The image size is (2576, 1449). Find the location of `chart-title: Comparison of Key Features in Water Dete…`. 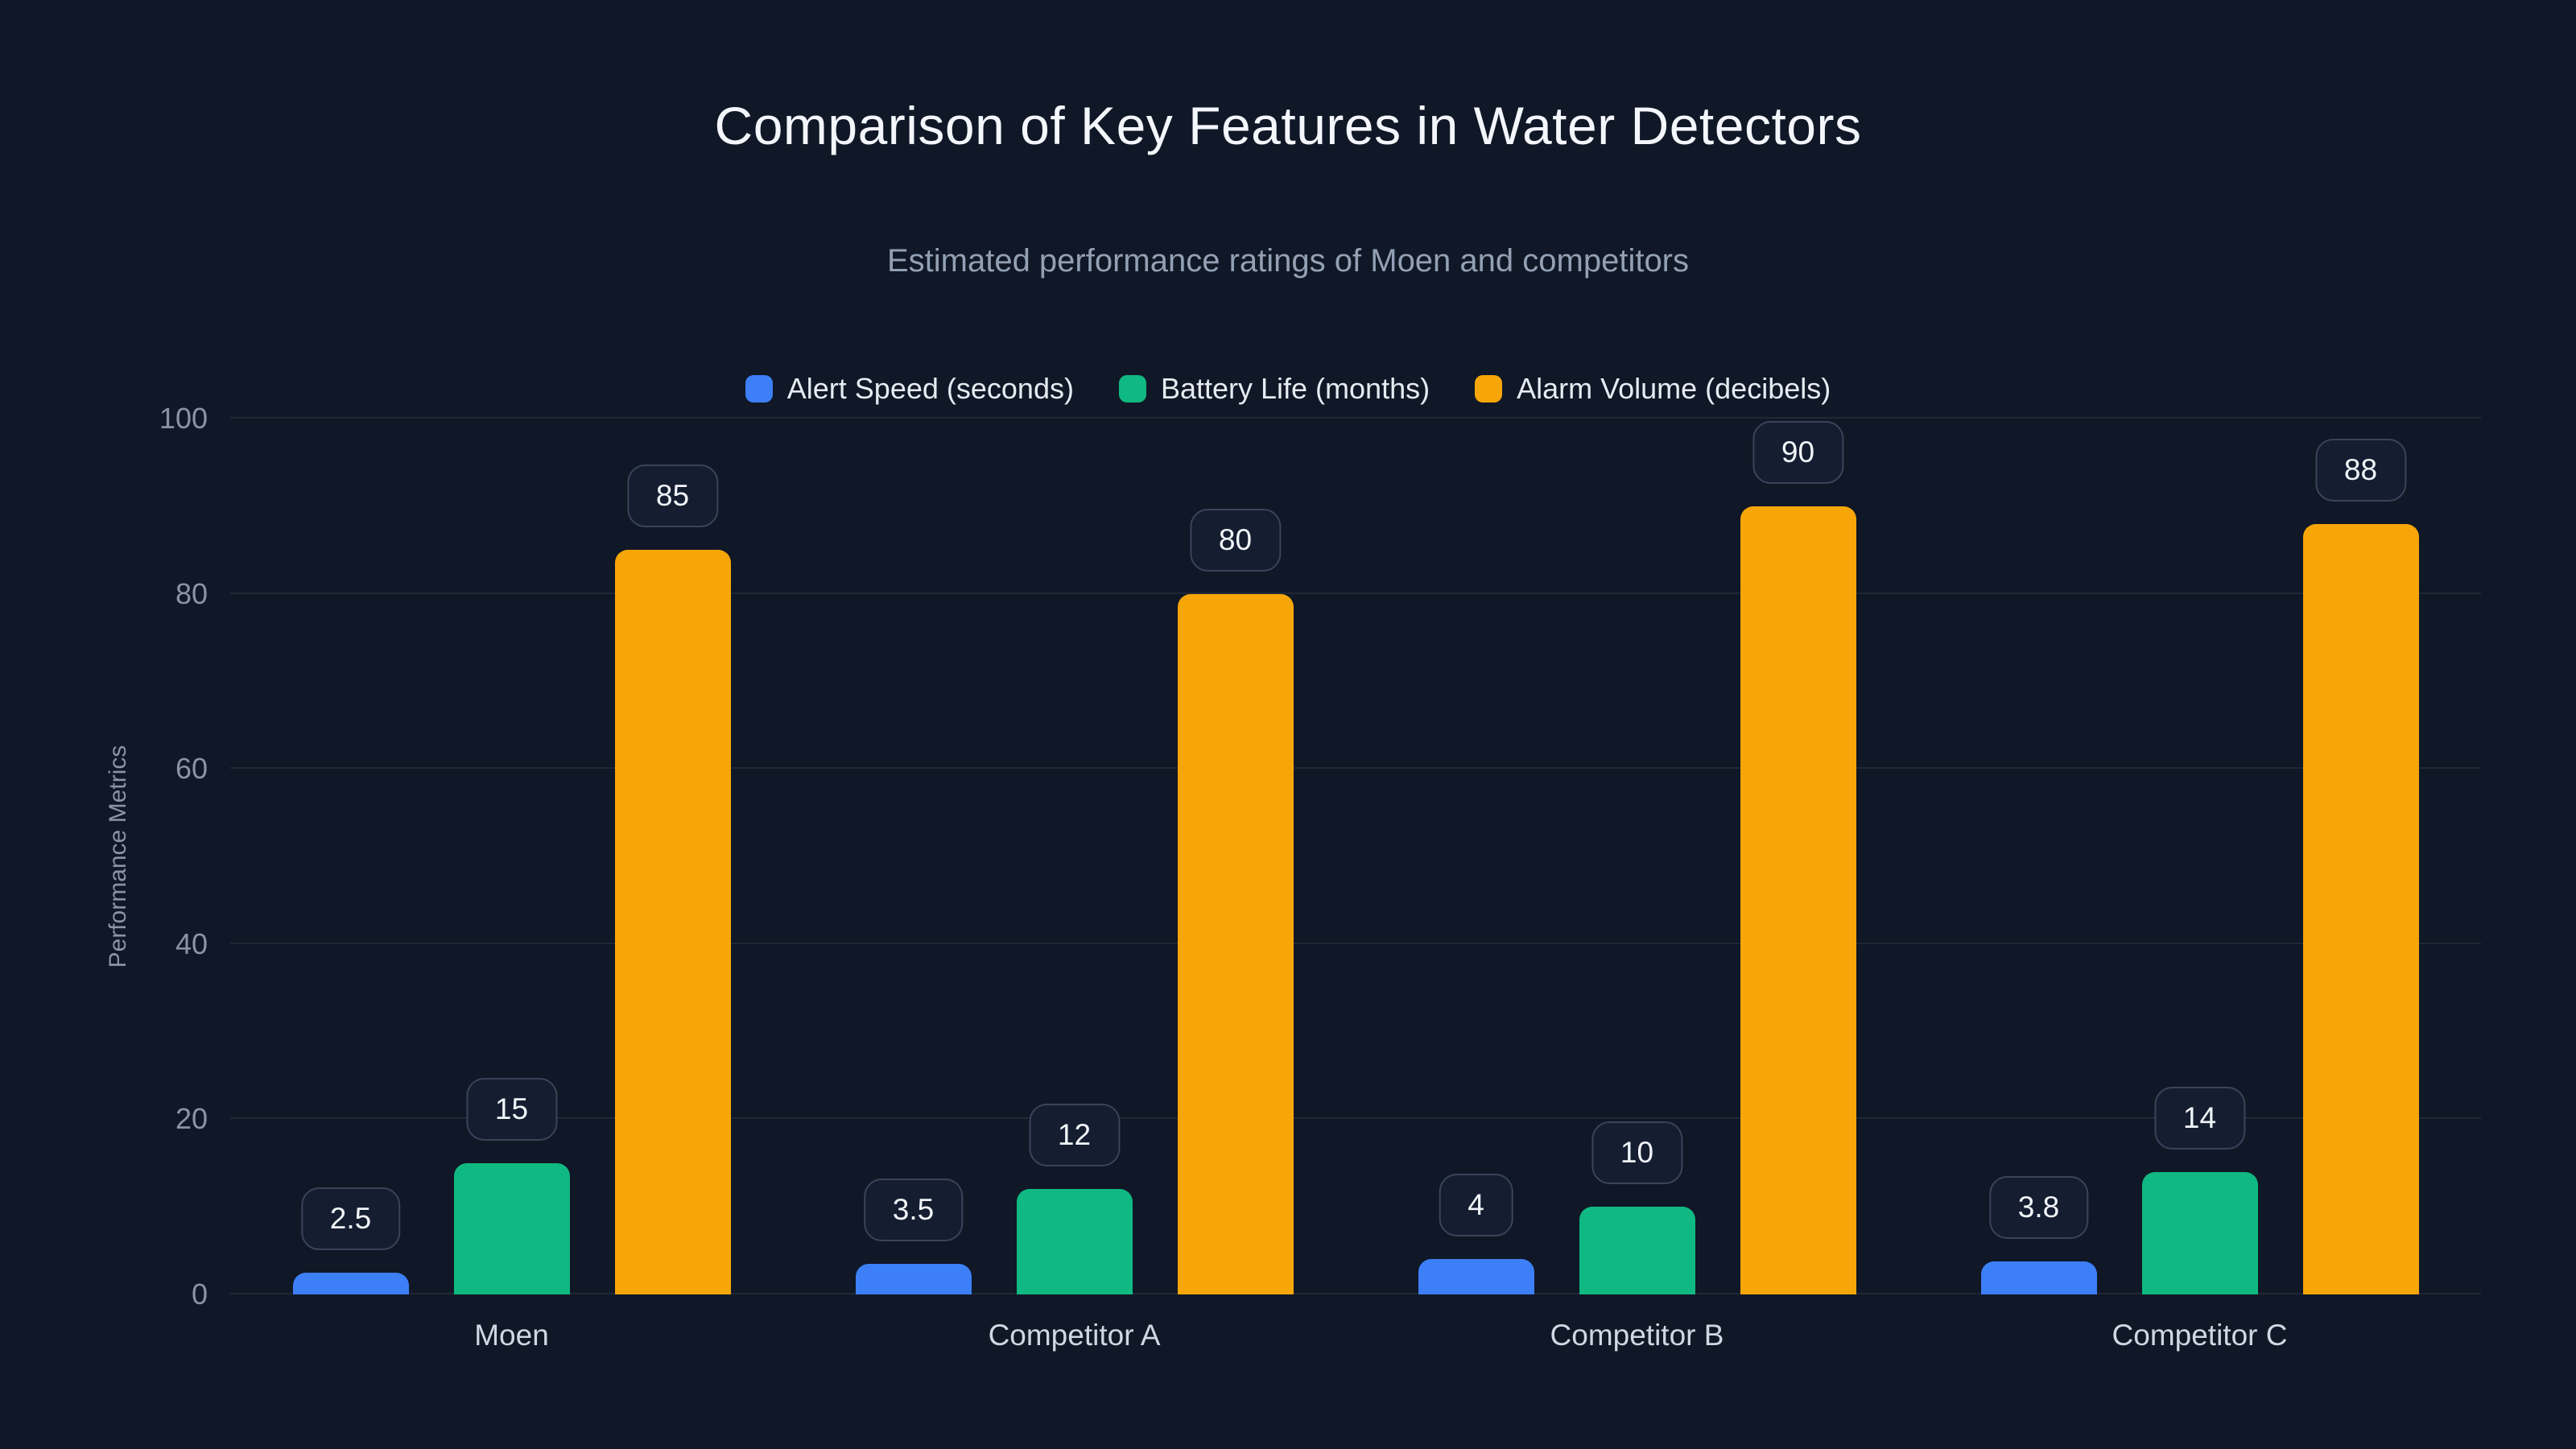

chart-title: Comparison of Key Features in Water Dete… is located at coordinates (1288, 126).